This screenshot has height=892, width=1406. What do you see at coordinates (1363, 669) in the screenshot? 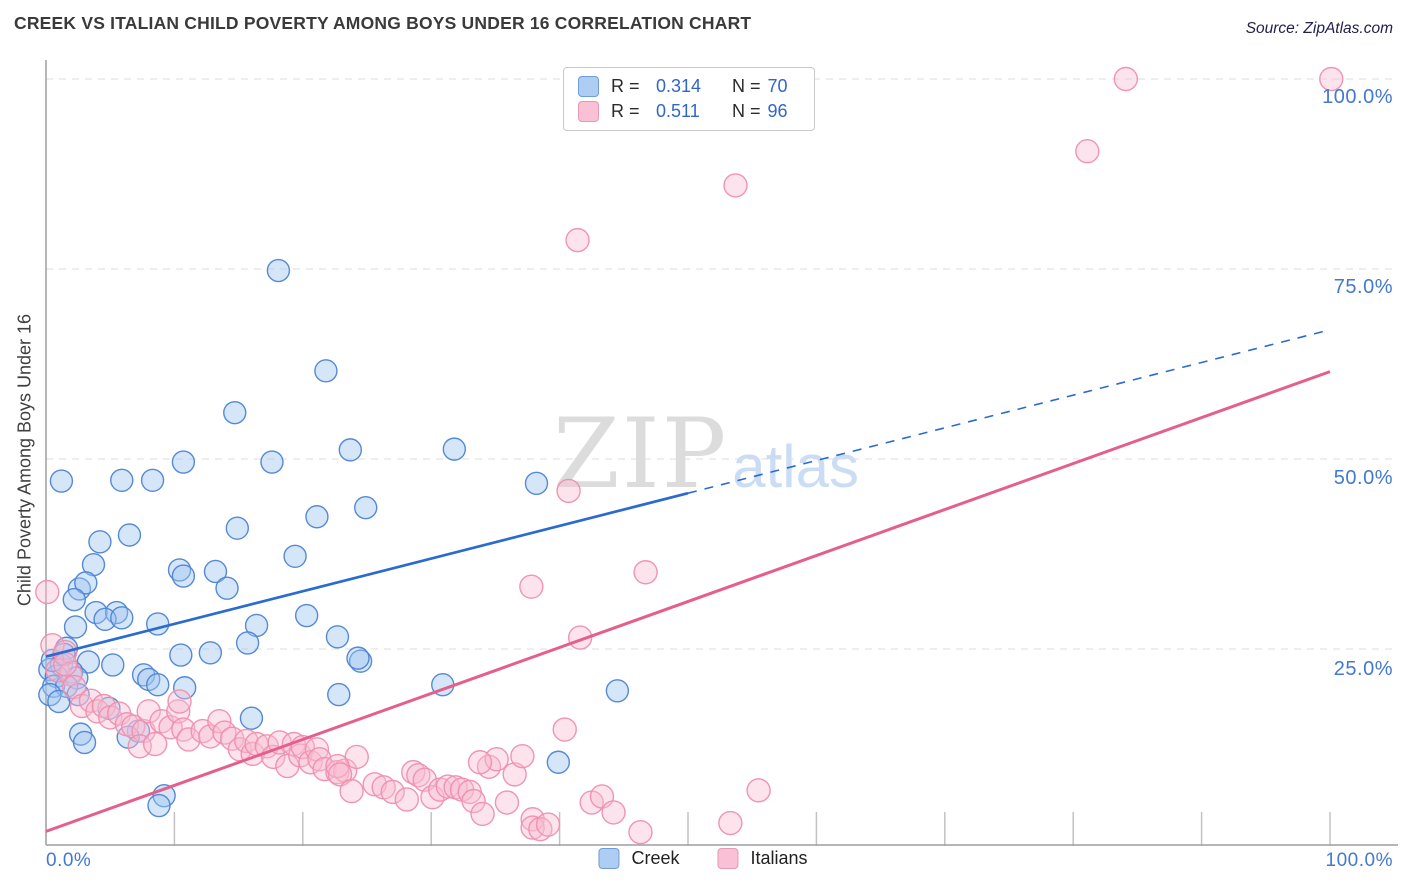
I see `y-tick-label-25: 25.0%` at bounding box center [1363, 669].